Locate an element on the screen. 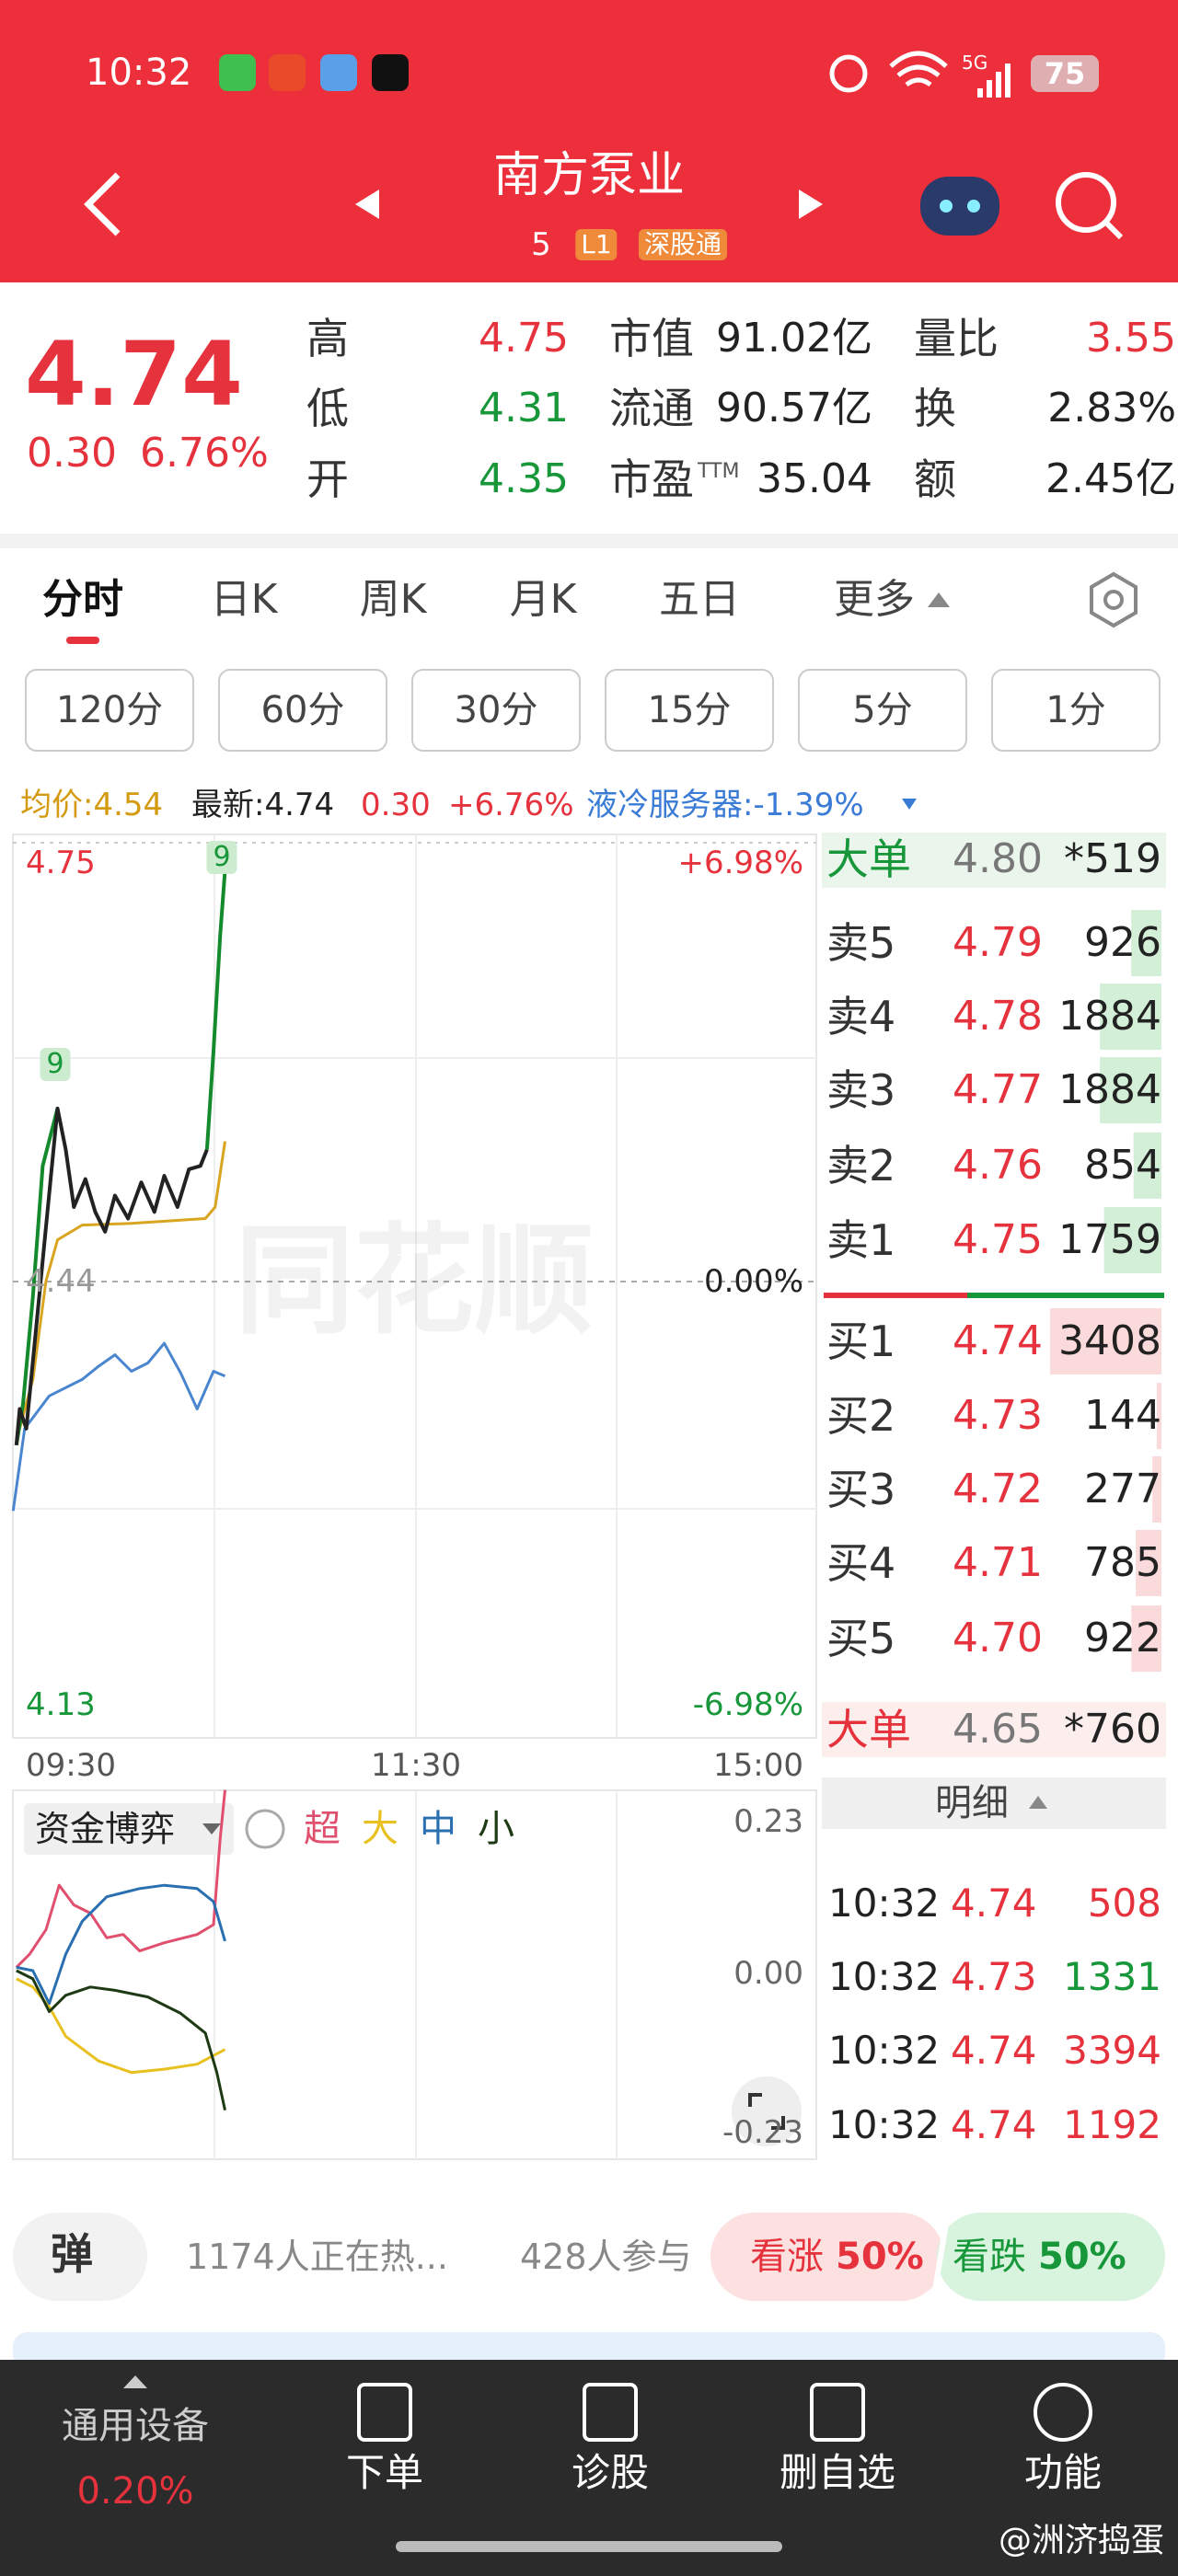  book-price: 4.73 is located at coordinates (998, 1415).